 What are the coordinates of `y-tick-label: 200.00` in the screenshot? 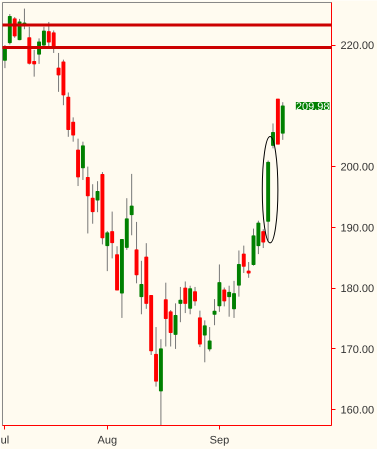 It's located at (357, 168).